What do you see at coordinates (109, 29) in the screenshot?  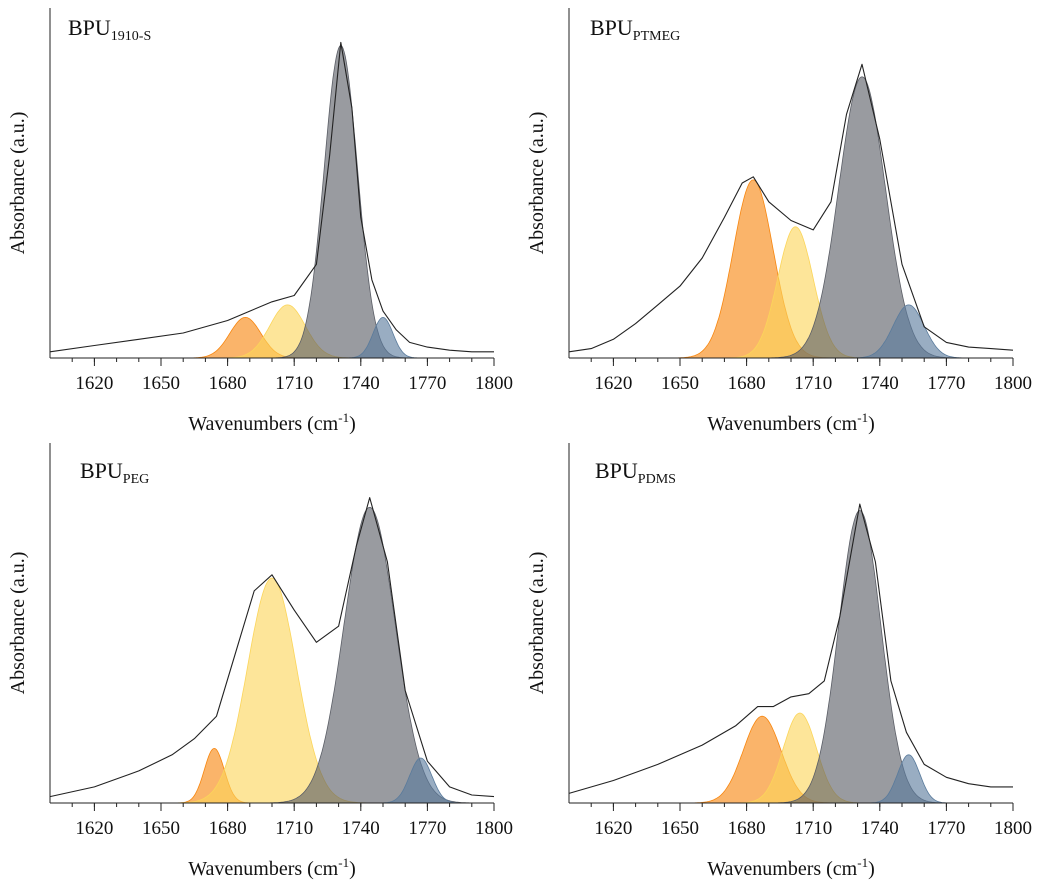 I see `panel-title: BPU1910-S` at bounding box center [109, 29].